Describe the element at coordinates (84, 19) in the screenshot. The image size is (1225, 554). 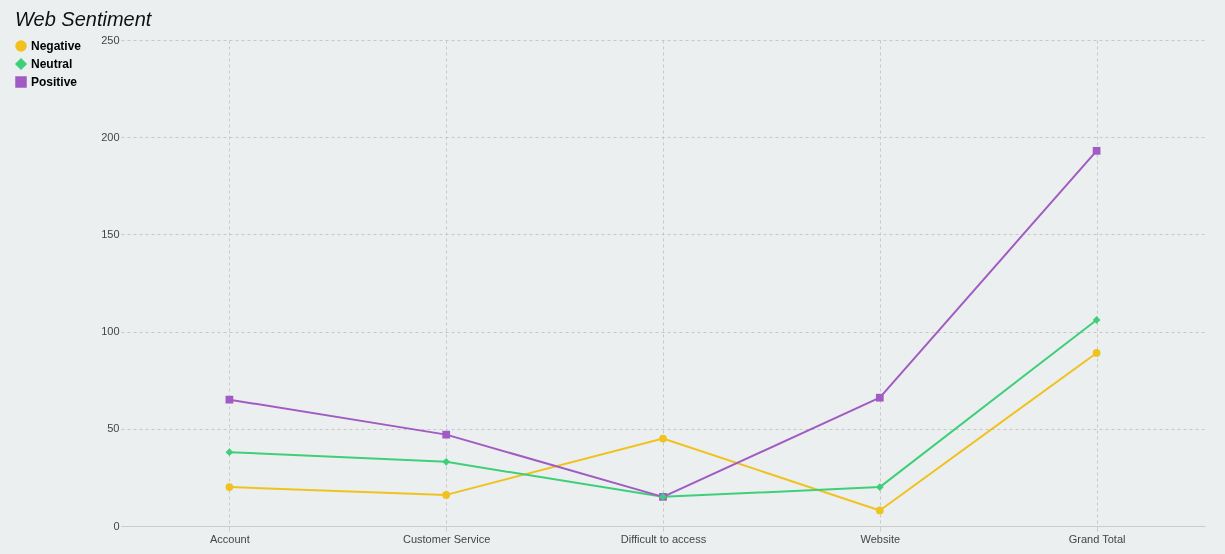
I see `chart-title: Web Sentiment` at that location.